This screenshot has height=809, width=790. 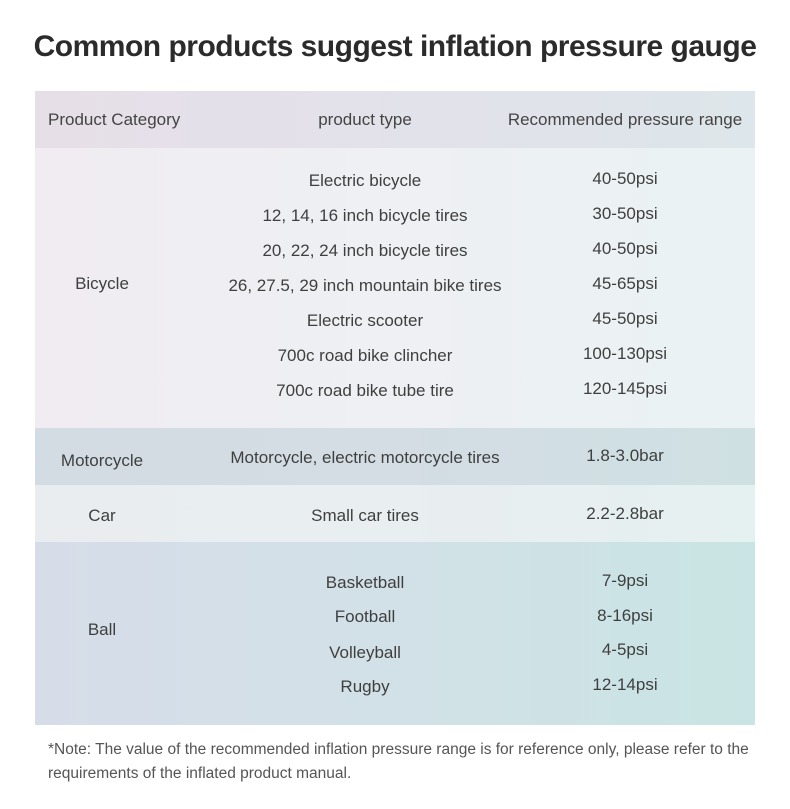 What do you see at coordinates (365, 686) in the screenshot?
I see `product-type: Rugby` at bounding box center [365, 686].